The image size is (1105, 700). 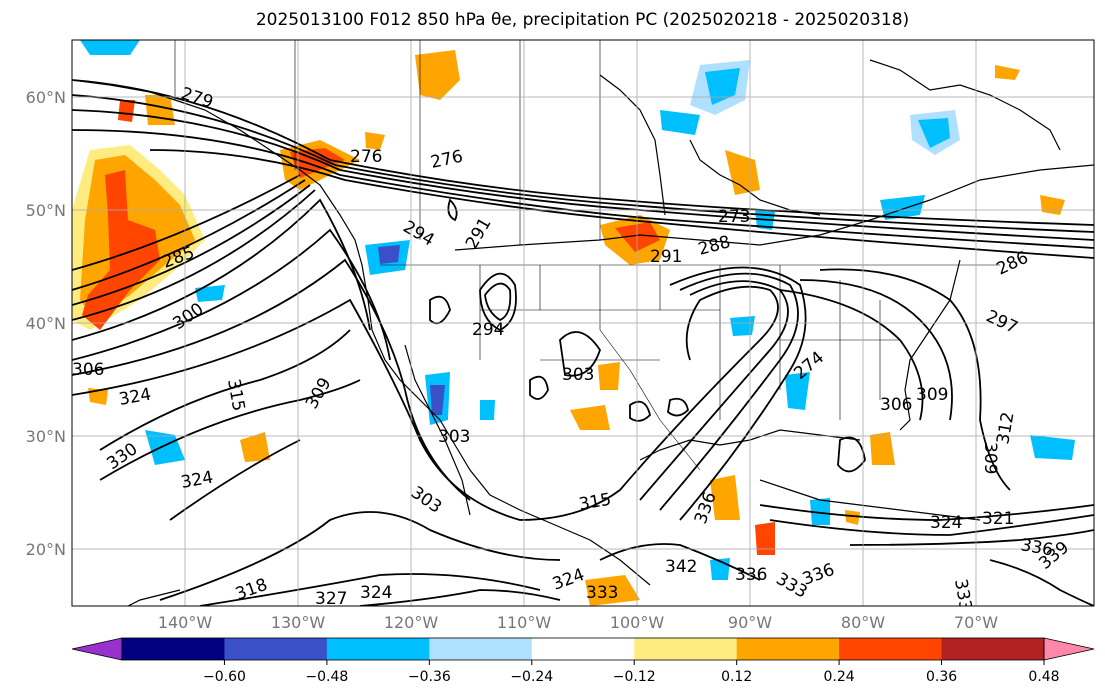 What do you see at coordinates (976, 622) in the screenshot?
I see `lon-label-70w: 70°W` at bounding box center [976, 622].